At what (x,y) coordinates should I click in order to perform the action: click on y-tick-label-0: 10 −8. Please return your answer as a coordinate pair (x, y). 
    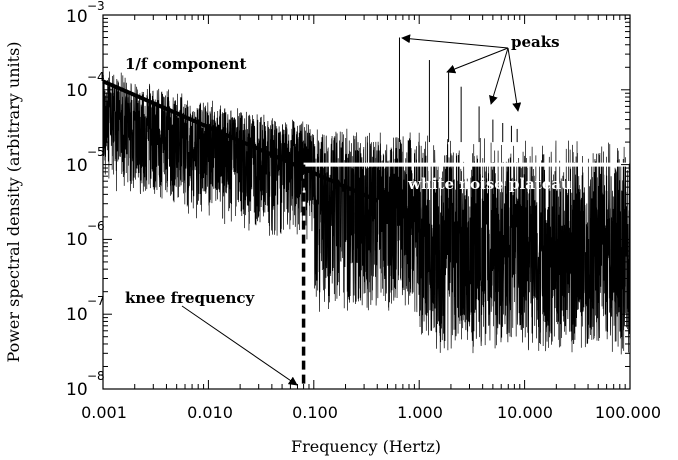
    Looking at the image, I should click on (85, 384).